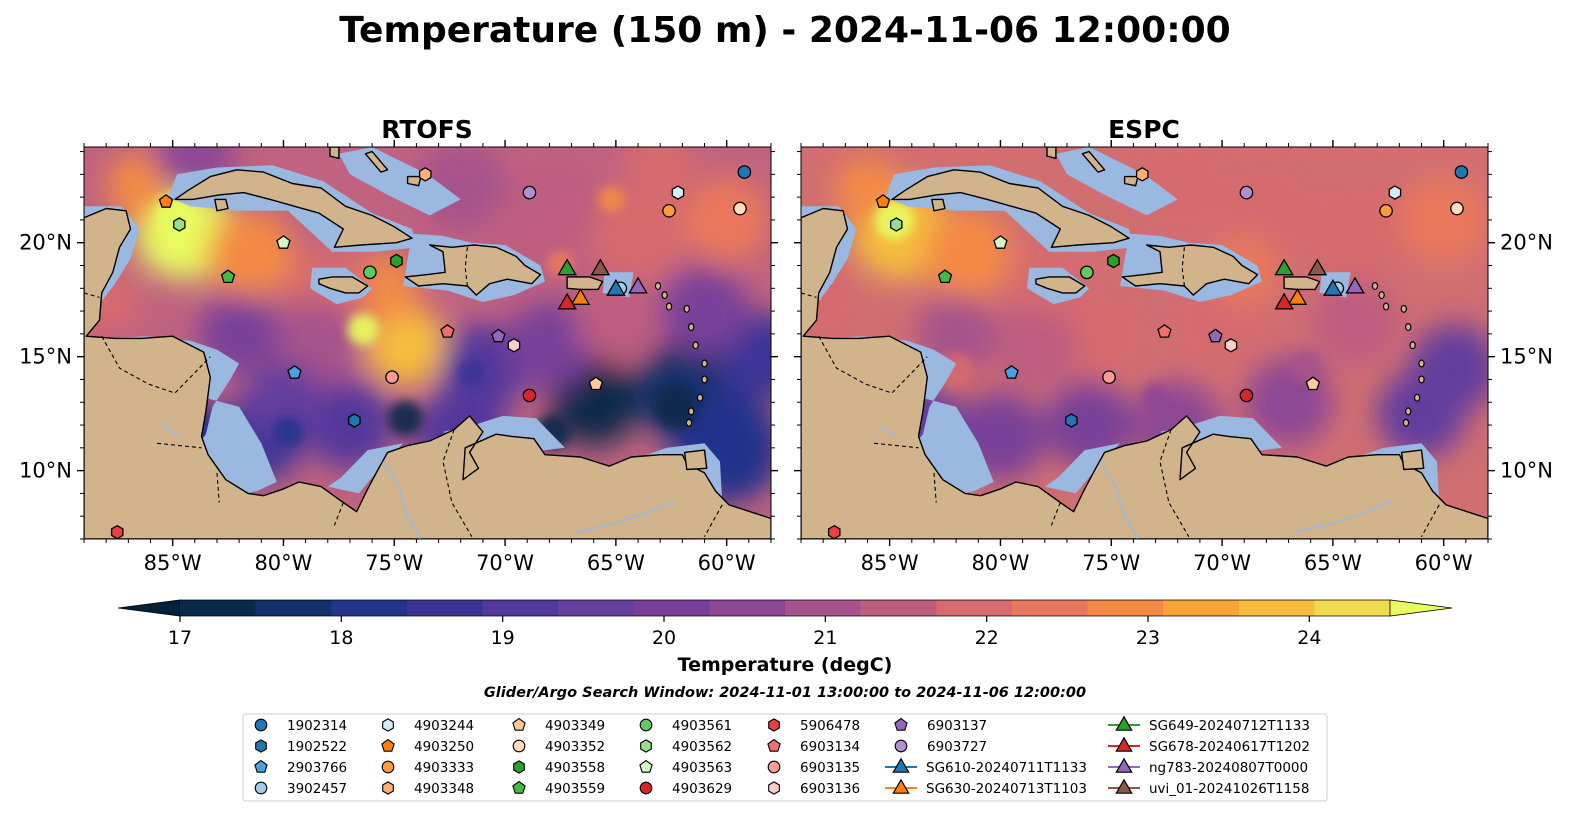 This screenshot has width=1581, height=827. Describe the element at coordinates (940, 725) in the screenshot. I see `legend-item-6903137: 6903137` at that location.